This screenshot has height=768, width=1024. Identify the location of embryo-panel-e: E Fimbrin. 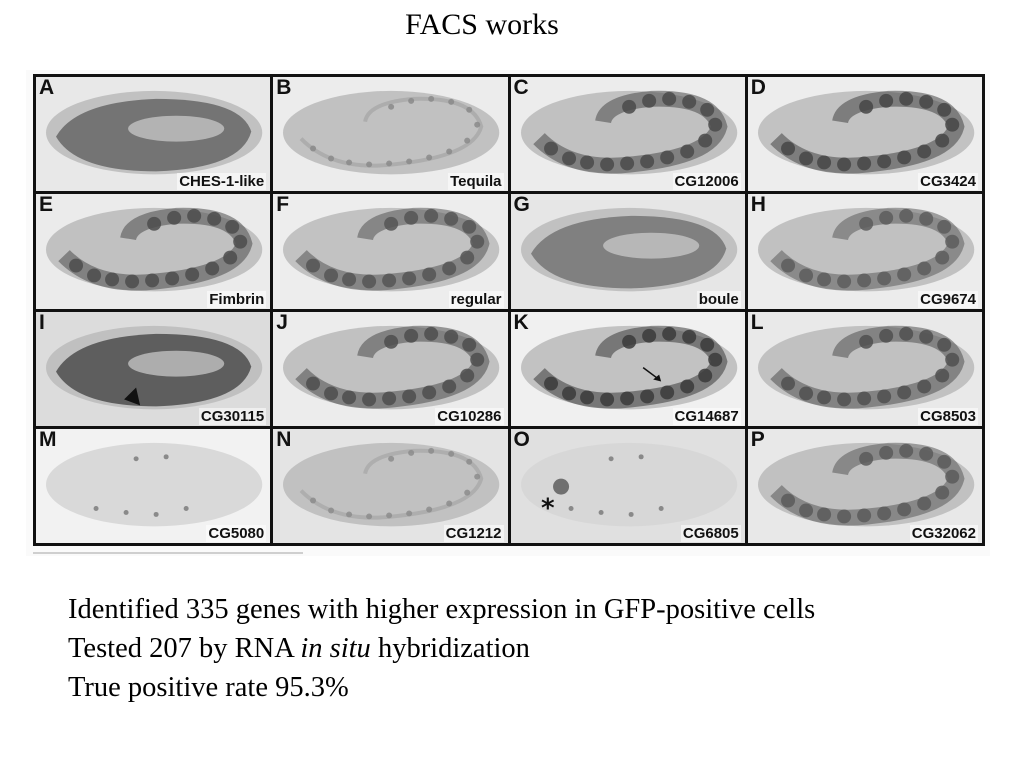
(153, 251).